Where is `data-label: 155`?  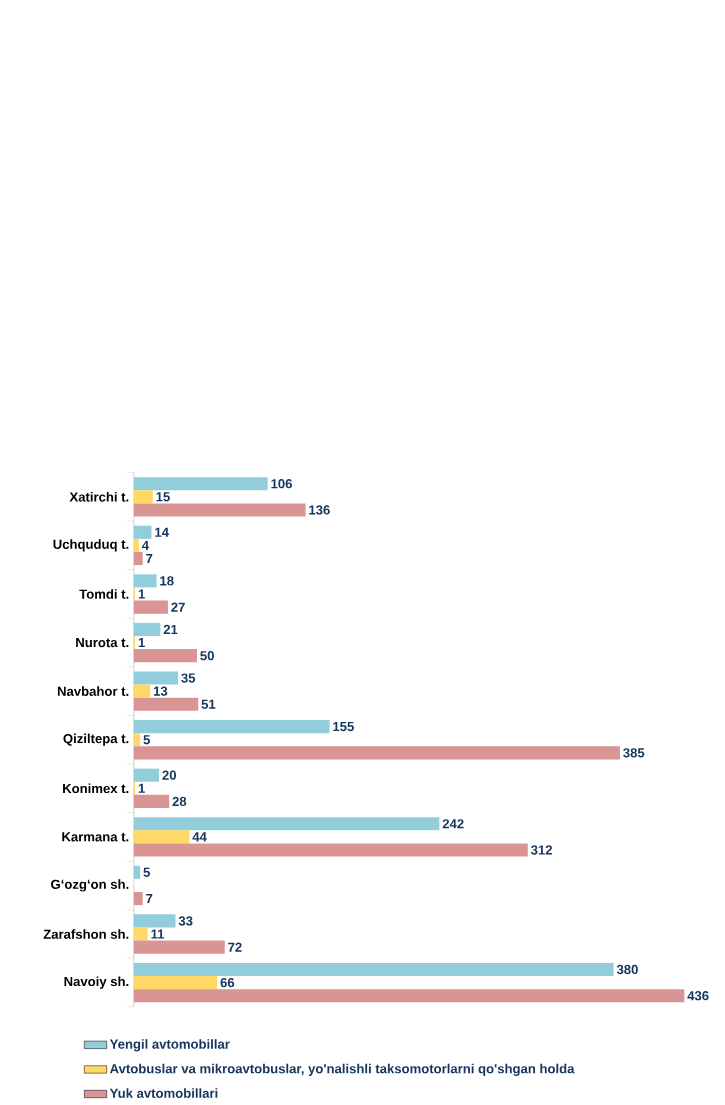 data-label: 155 is located at coordinates (344, 727).